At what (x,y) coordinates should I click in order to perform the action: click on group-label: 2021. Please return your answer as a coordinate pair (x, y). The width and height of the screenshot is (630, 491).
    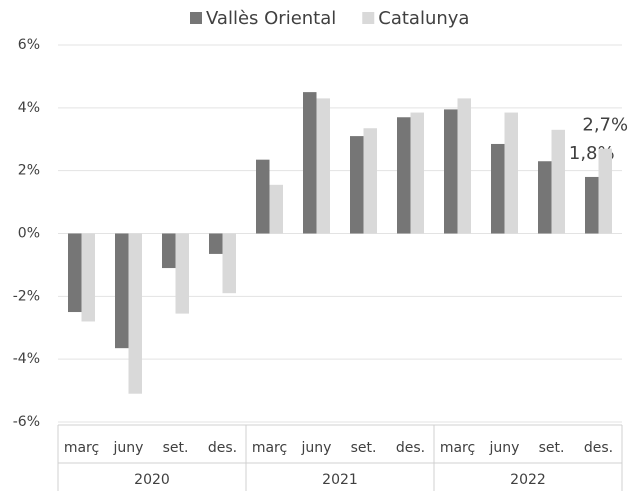
    Looking at the image, I should click on (340, 480).